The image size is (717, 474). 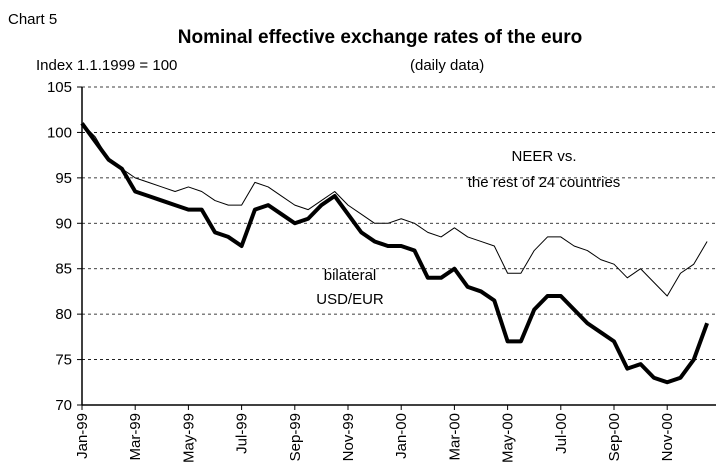 What do you see at coordinates (63, 223) in the screenshot?
I see `y-tick-label: 90` at bounding box center [63, 223].